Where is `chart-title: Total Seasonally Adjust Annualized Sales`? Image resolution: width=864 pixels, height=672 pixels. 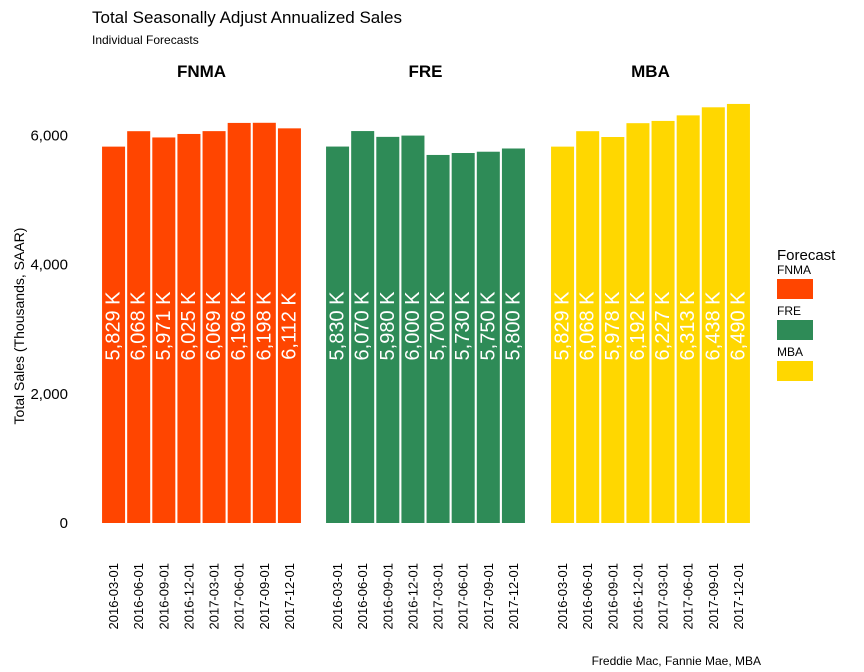 chart-title: Total Seasonally Adjust Annualized Sales is located at coordinates (247, 17).